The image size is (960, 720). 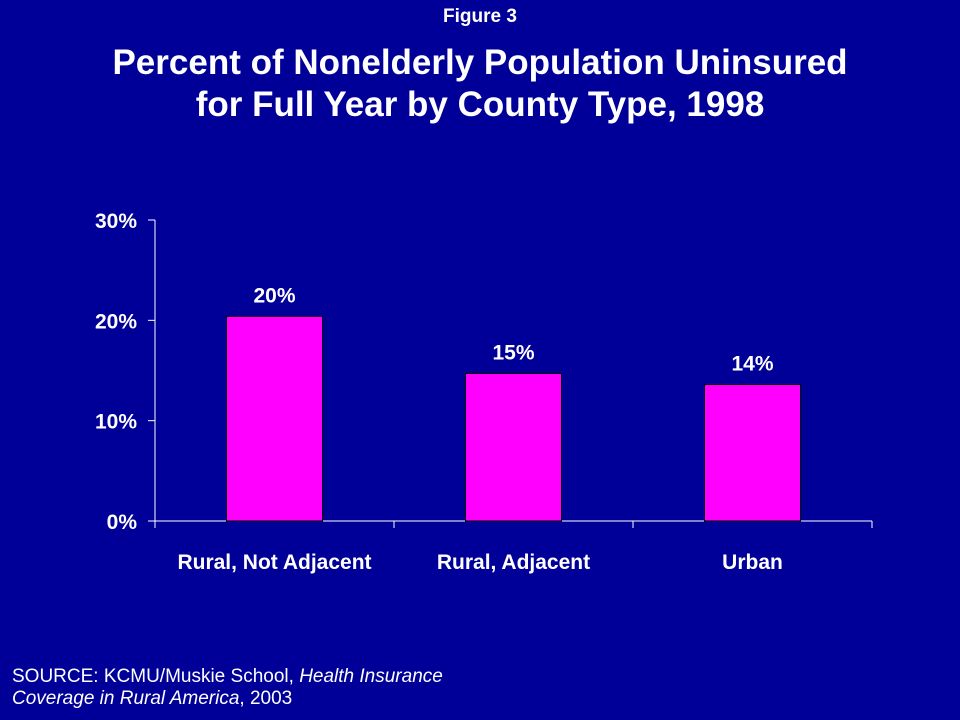 I want to click on y-tick-label: 20%, so click(x=116, y=321).